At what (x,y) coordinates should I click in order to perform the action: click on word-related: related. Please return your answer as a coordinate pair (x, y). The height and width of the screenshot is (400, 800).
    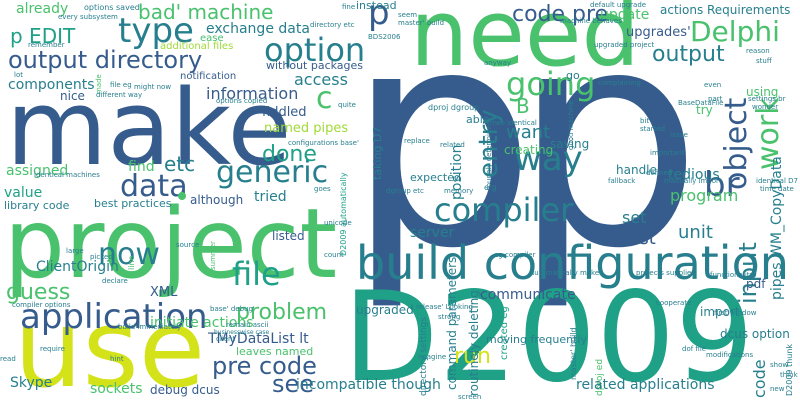
    Looking at the image, I should click on (452, 145).